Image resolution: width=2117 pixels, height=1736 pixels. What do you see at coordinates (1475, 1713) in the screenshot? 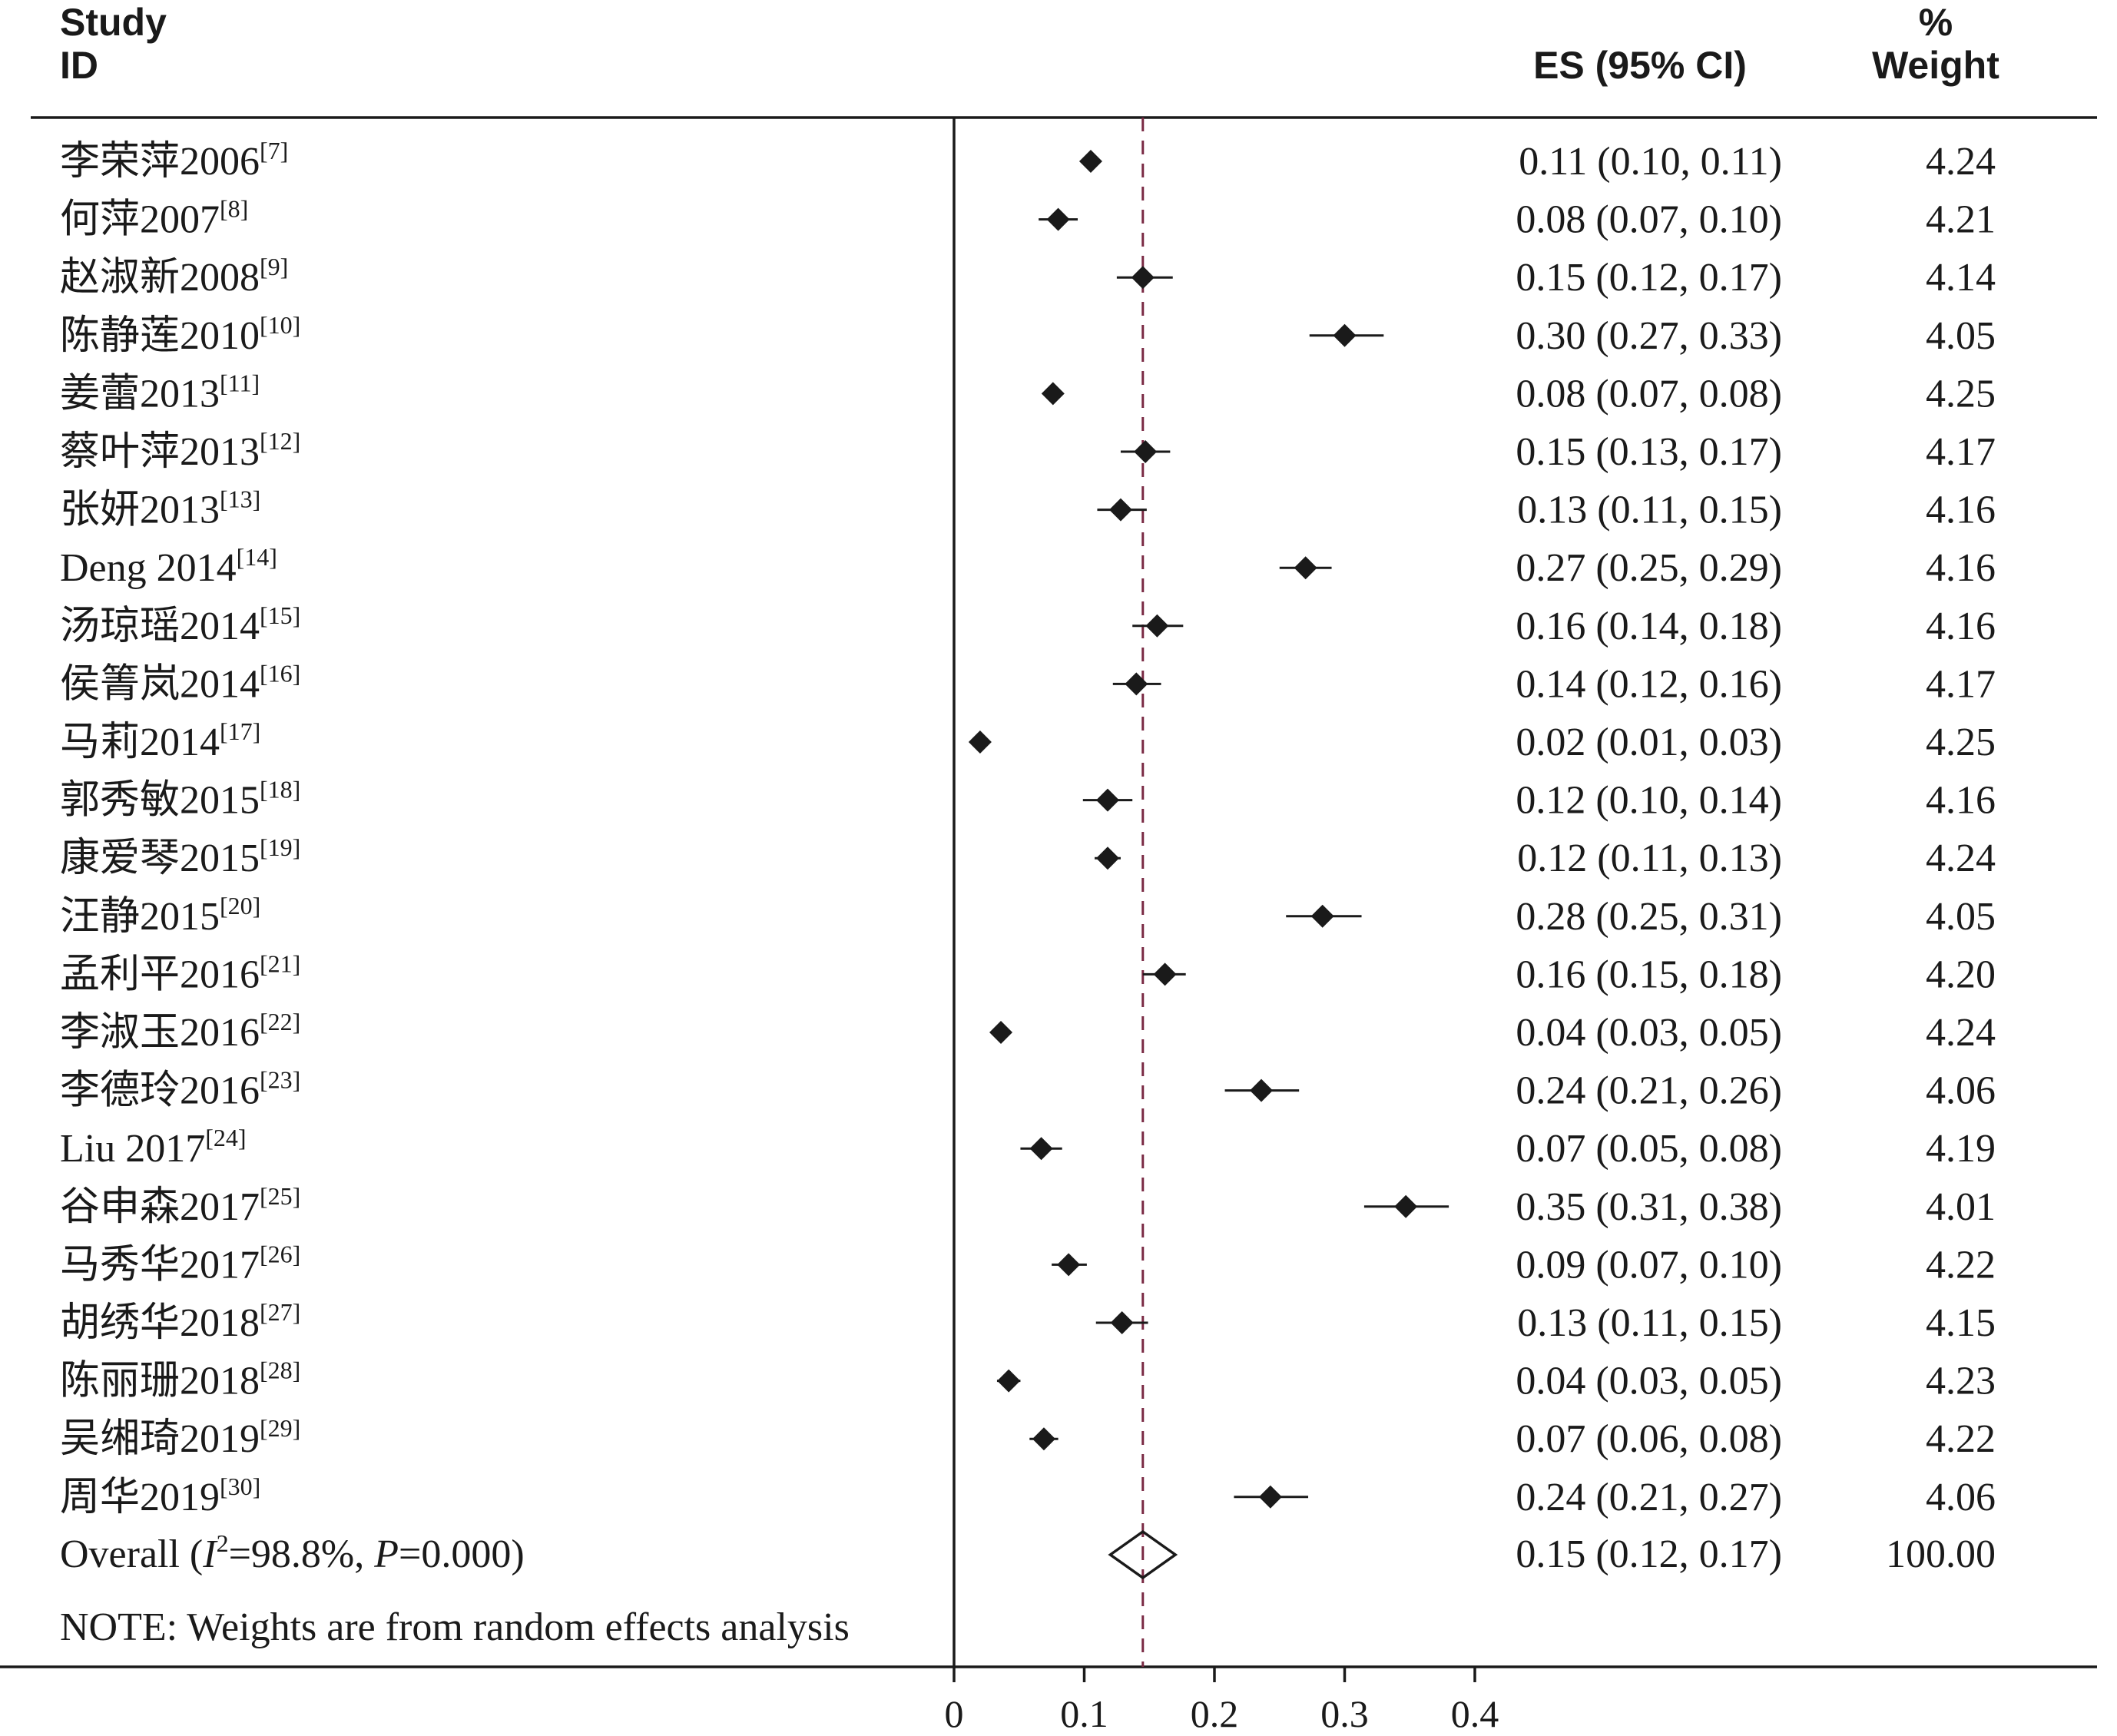
I see `x-tick-label: 0.4` at bounding box center [1475, 1713].